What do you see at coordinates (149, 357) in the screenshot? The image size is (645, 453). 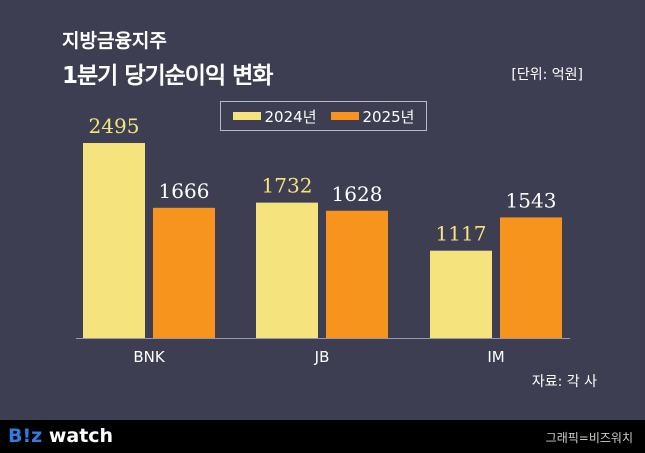 I see `x-tick-label: BNK` at bounding box center [149, 357].